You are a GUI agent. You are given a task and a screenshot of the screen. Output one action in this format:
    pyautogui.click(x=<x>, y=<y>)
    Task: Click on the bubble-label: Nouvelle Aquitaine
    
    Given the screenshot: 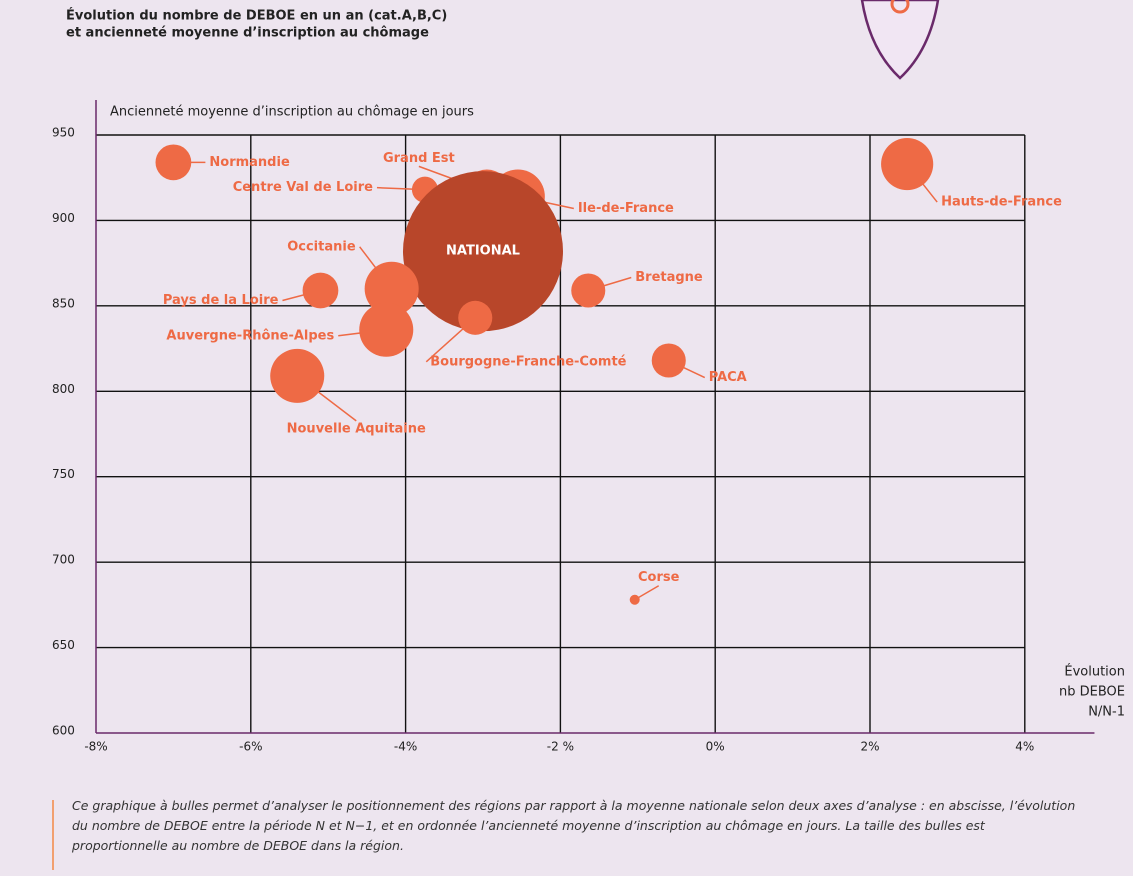 What is the action you would take?
    pyautogui.click(x=356, y=428)
    